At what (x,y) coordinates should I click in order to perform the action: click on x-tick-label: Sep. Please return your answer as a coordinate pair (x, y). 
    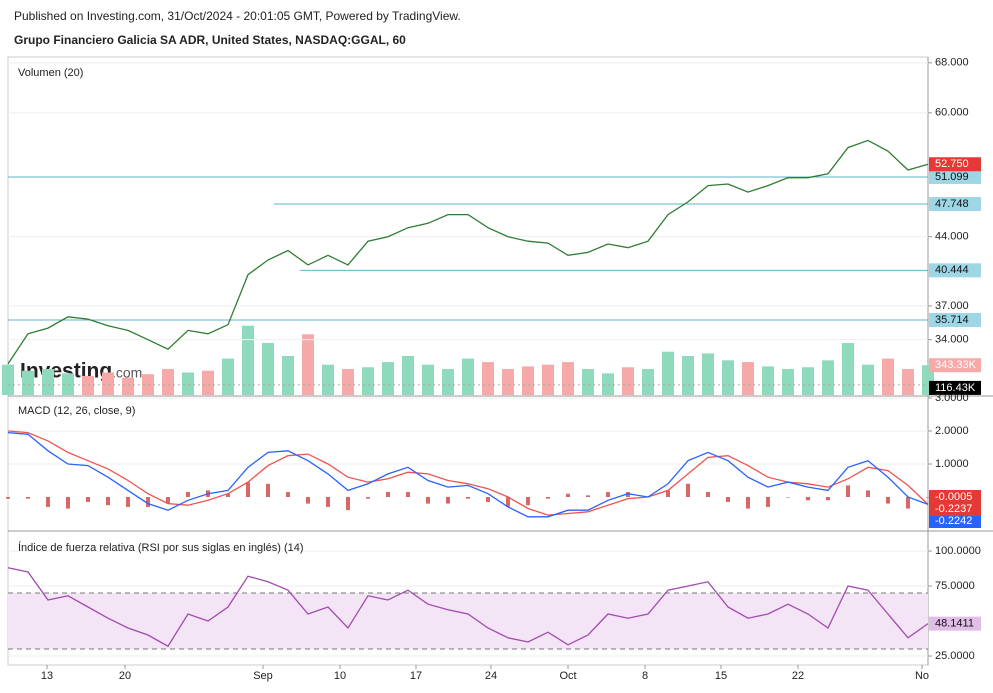
    Looking at the image, I should click on (263, 676).